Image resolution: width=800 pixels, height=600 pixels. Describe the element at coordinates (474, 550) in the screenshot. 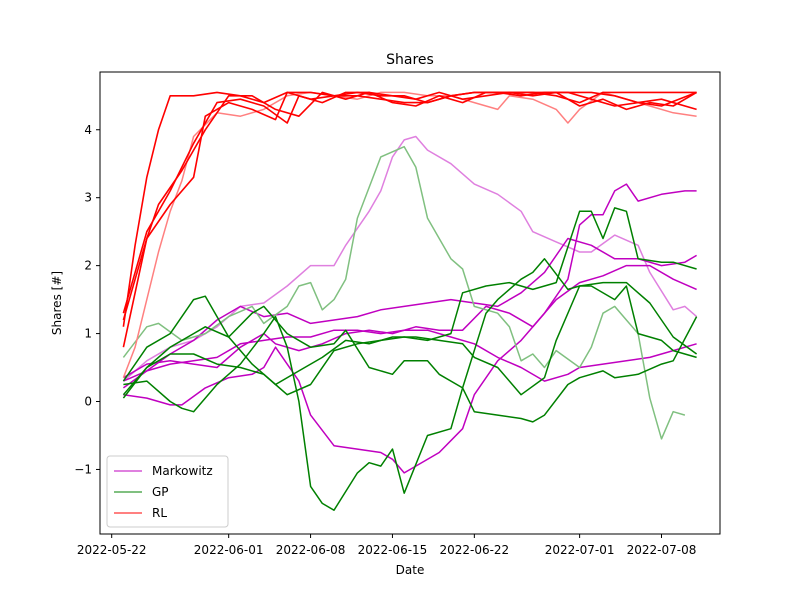

I see `x-tick-label: 2022-06-22` at that location.